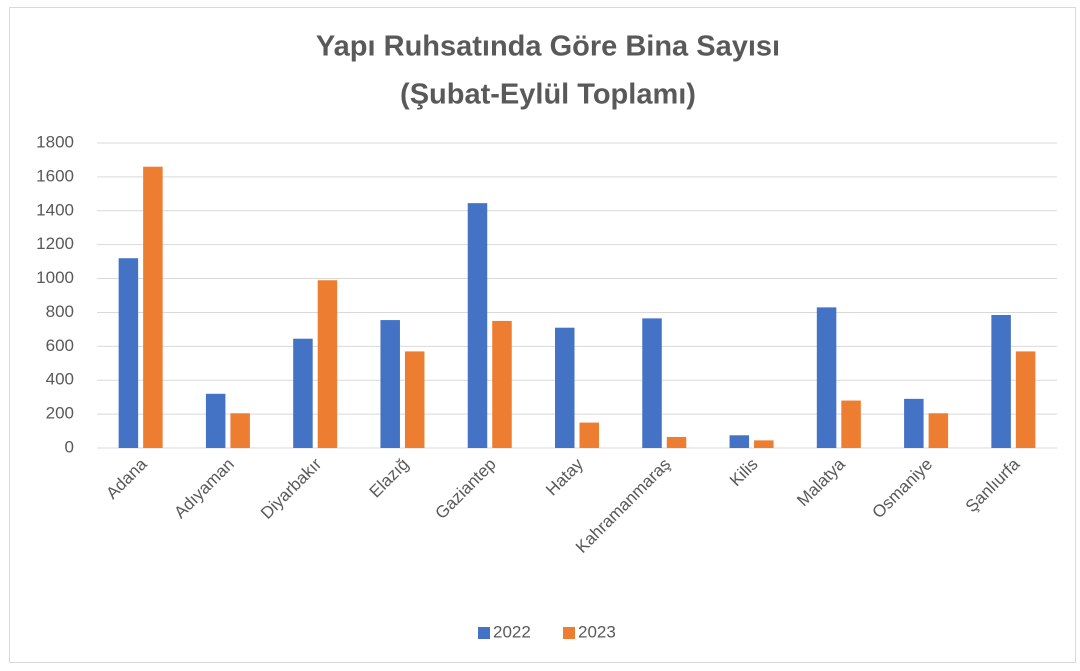  What do you see at coordinates (55, 243) in the screenshot?
I see `y-tick-label: 1200` at bounding box center [55, 243].